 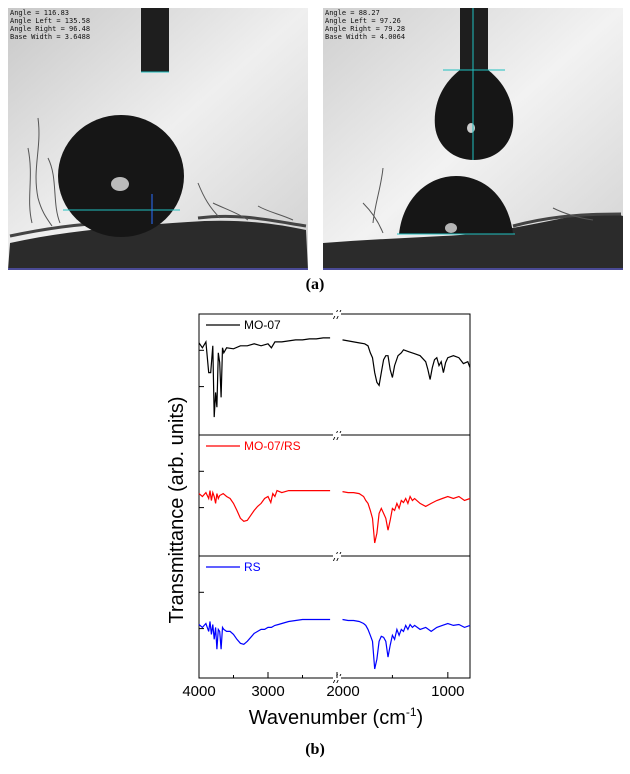 What do you see at coordinates (267, 691) in the screenshot?
I see `x-tick-label: 3000` at bounding box center [267, 691].